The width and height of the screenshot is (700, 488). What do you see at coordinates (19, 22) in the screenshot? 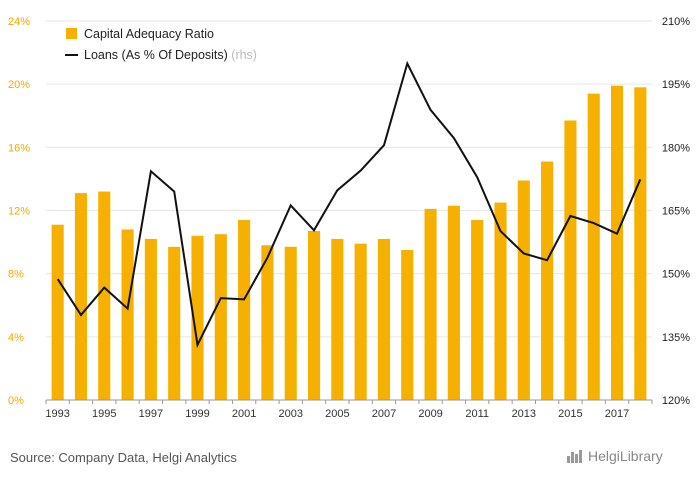
I see `y-left-tick-label: 24%` at bounding box center [19, 22].